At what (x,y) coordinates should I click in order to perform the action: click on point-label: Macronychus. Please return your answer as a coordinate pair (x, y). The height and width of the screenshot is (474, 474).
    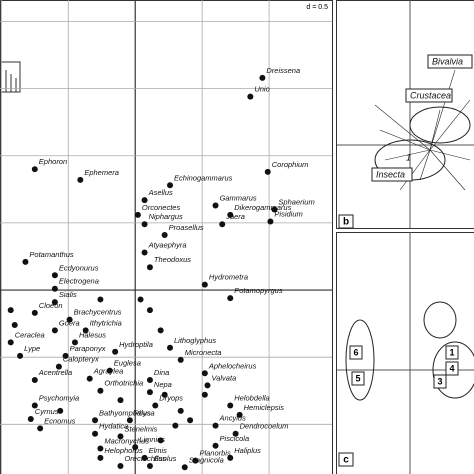
    Looking at the image, I should click on (126, 440).